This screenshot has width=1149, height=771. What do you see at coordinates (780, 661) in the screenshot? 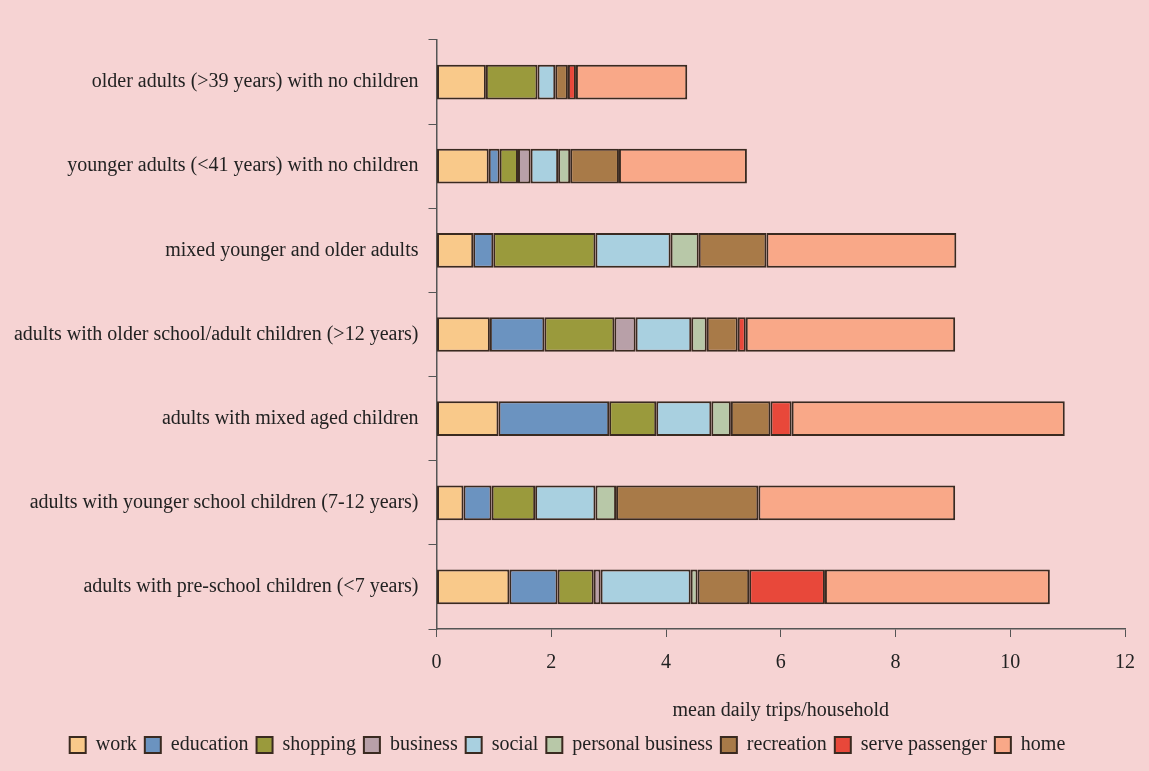
I see `x-tick-label: 6` at bounding box center [780, 661].